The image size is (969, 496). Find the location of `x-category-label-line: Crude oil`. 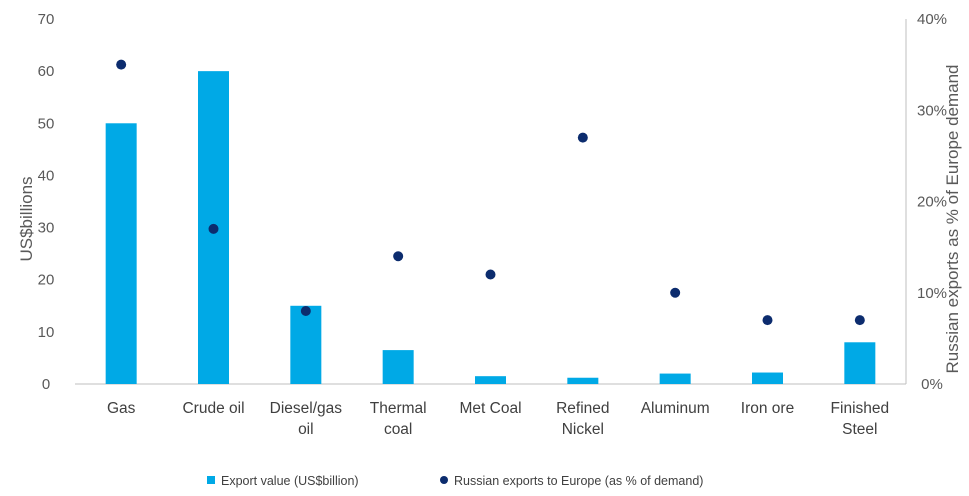

x-category-label-line: Crude oil is located at coordinates (213, 408).